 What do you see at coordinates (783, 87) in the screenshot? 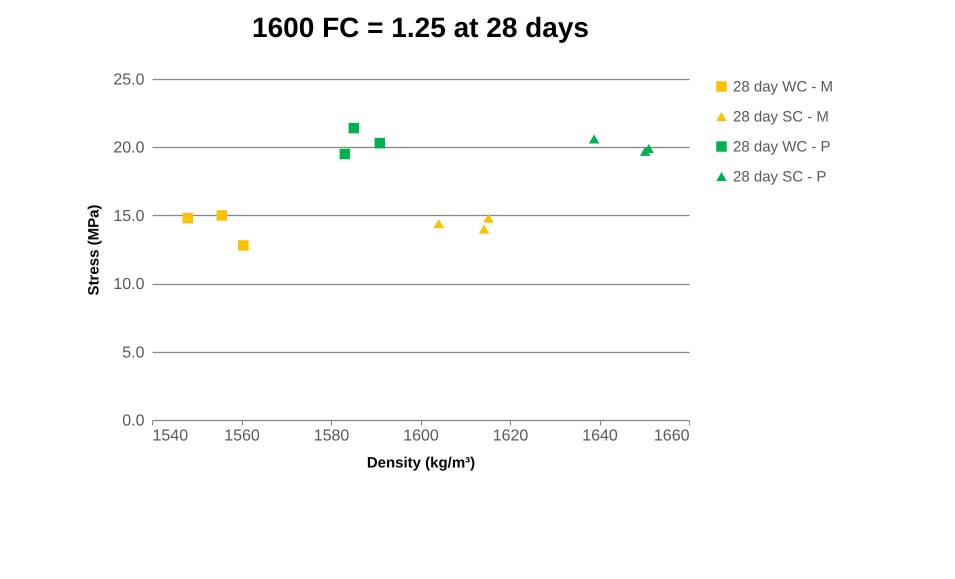
I see `legend-label: 28 day WC - M` at bounding box center [783, 87].